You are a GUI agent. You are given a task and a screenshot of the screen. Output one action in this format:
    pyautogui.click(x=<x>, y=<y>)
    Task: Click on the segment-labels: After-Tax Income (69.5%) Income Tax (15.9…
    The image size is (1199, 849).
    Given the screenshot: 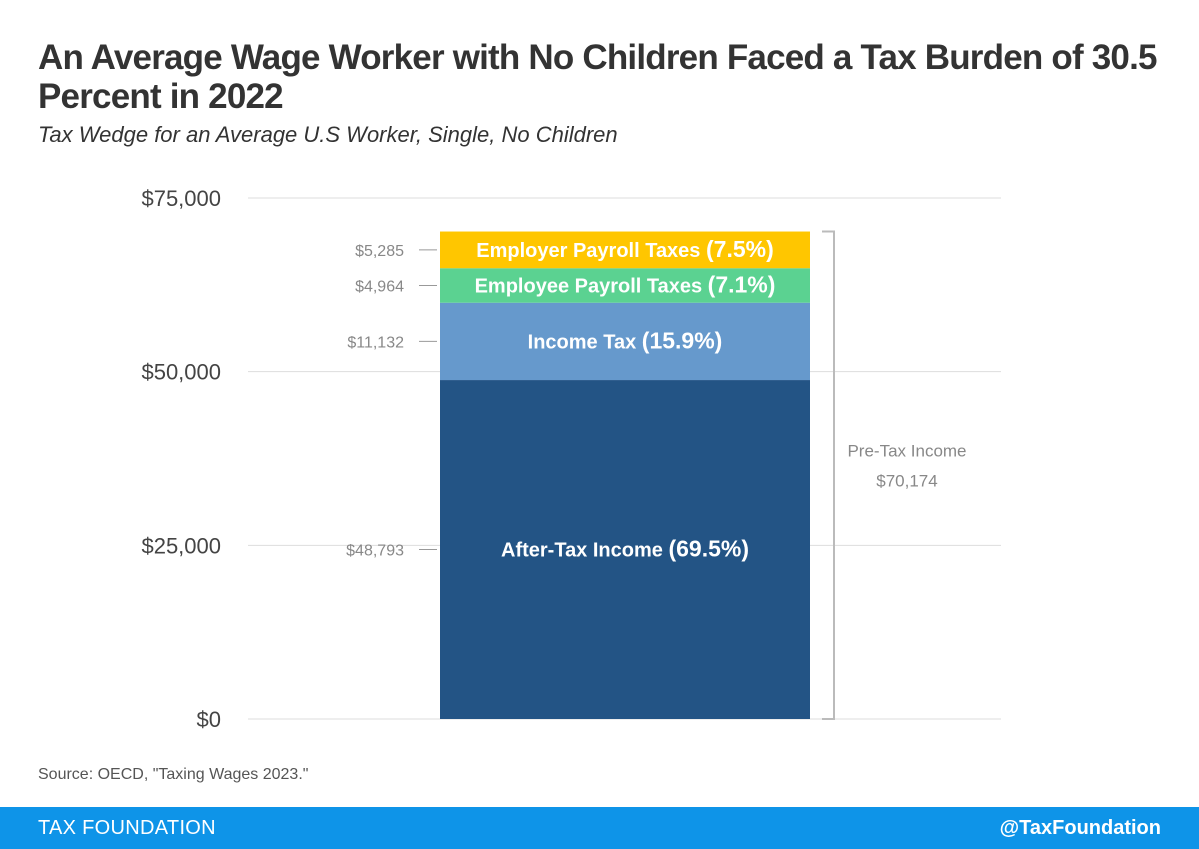 What is the action you would take?
    pyautogui.click(x=625, y=399)
    